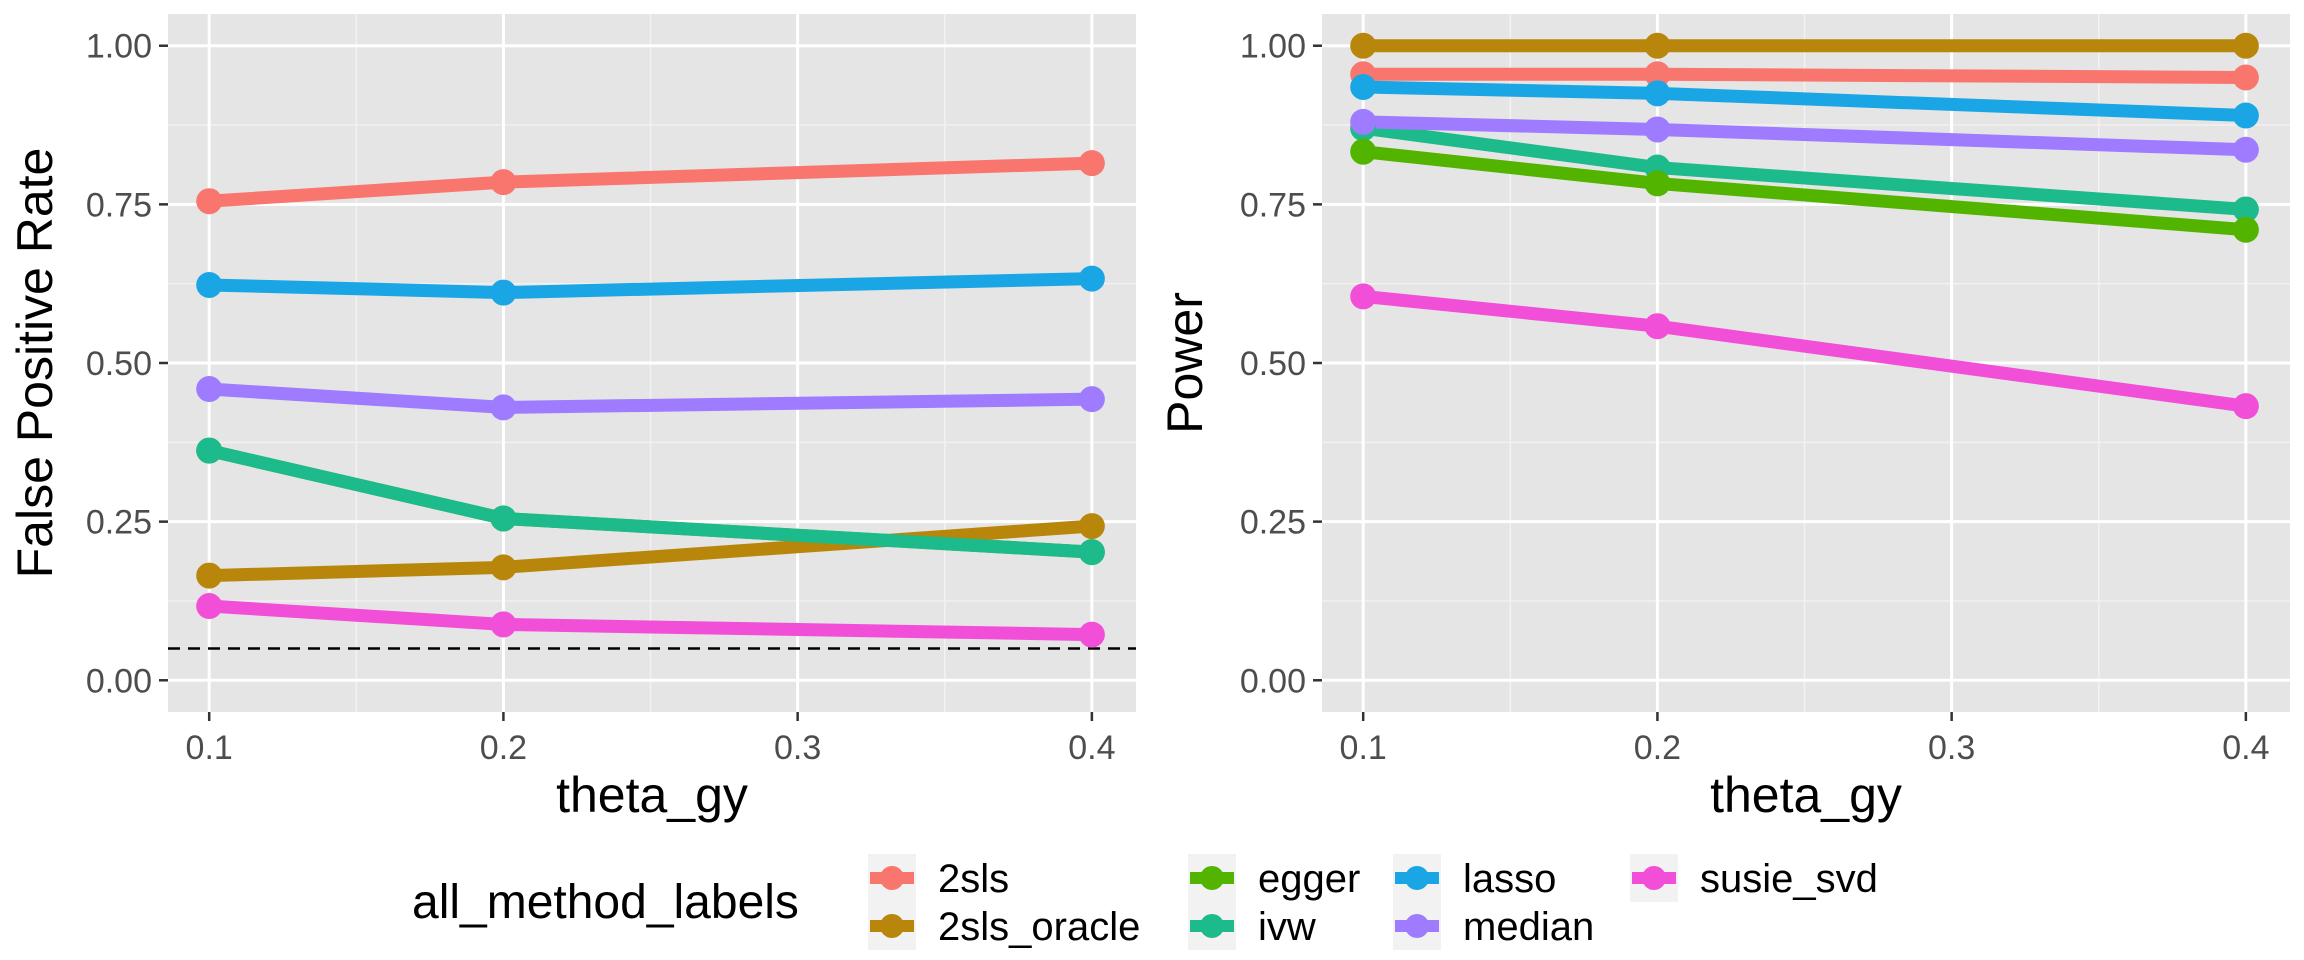 The height and width of the screenshot is (960, 2304). Describe the element at coordinates (1789, 879) in the screenshot. I see `legend-label: susie_svd` at that location.